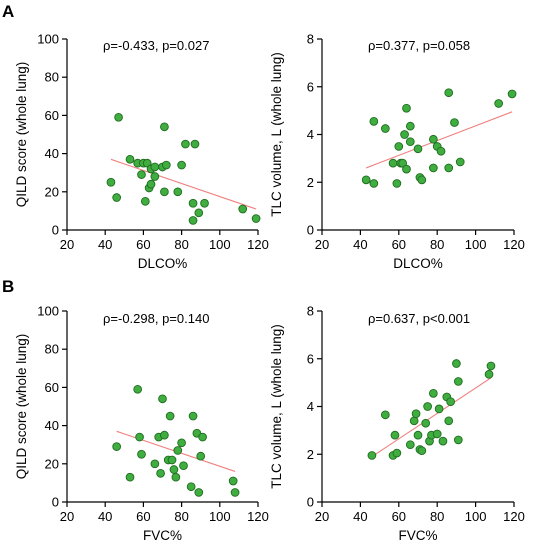  I want to click on y-tick-label: 20, so click(52, 191).